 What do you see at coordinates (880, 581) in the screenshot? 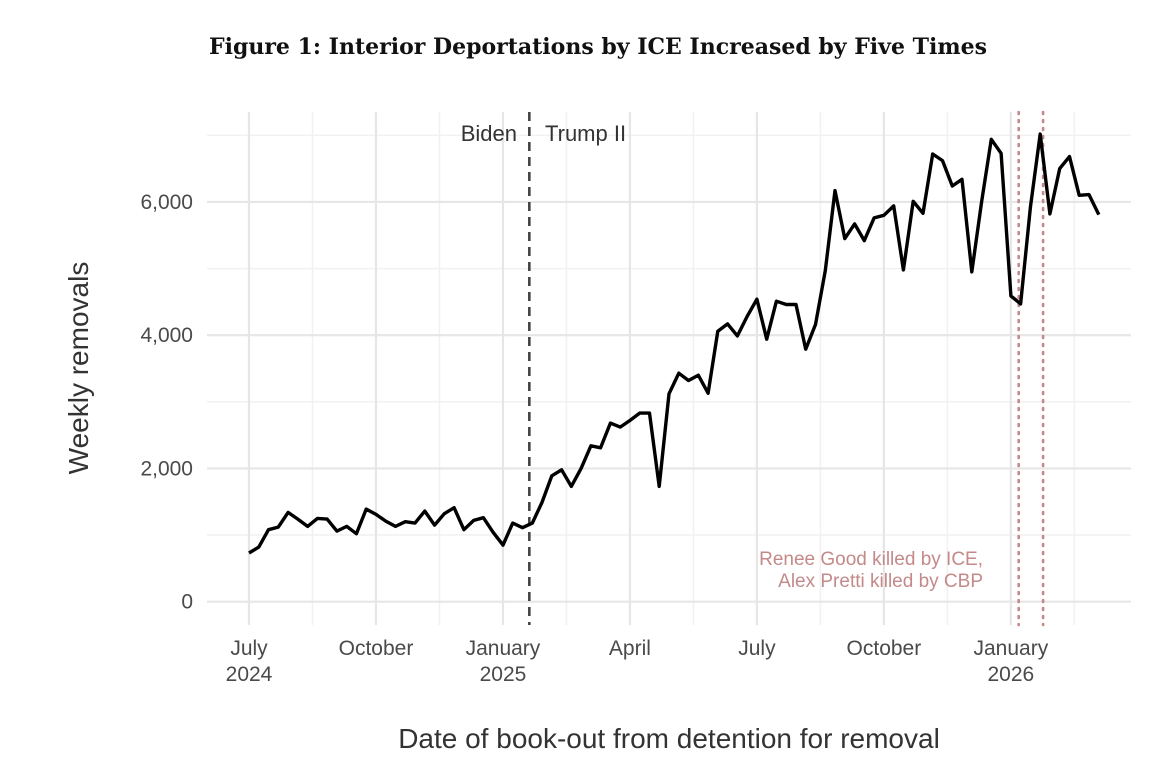
I see `annotation-line-2: Alex Pretti killed by CBP` at bounding box center [880, 581].